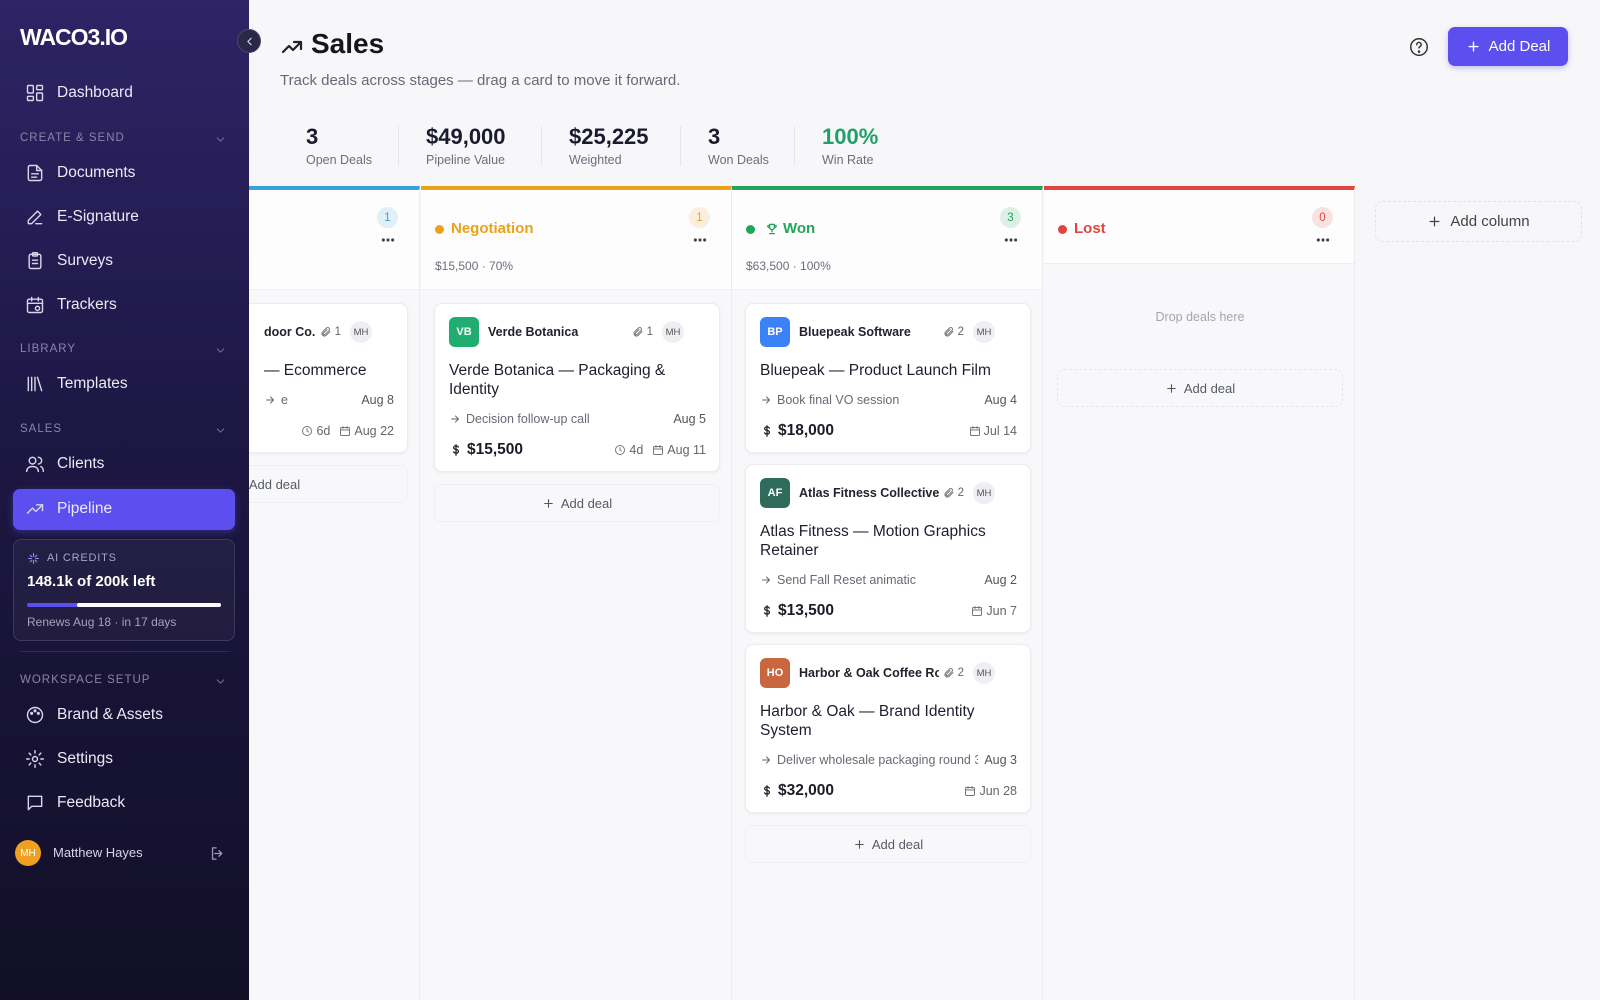 Image resolution: width=1600 pixels, height=1000 pixels. What do you see at coordinates (888, 759) in the screenshot?
I see `next-step-row: Deliver wholesale packaging round 3 Aug 3` at bounding box center [888, 759].